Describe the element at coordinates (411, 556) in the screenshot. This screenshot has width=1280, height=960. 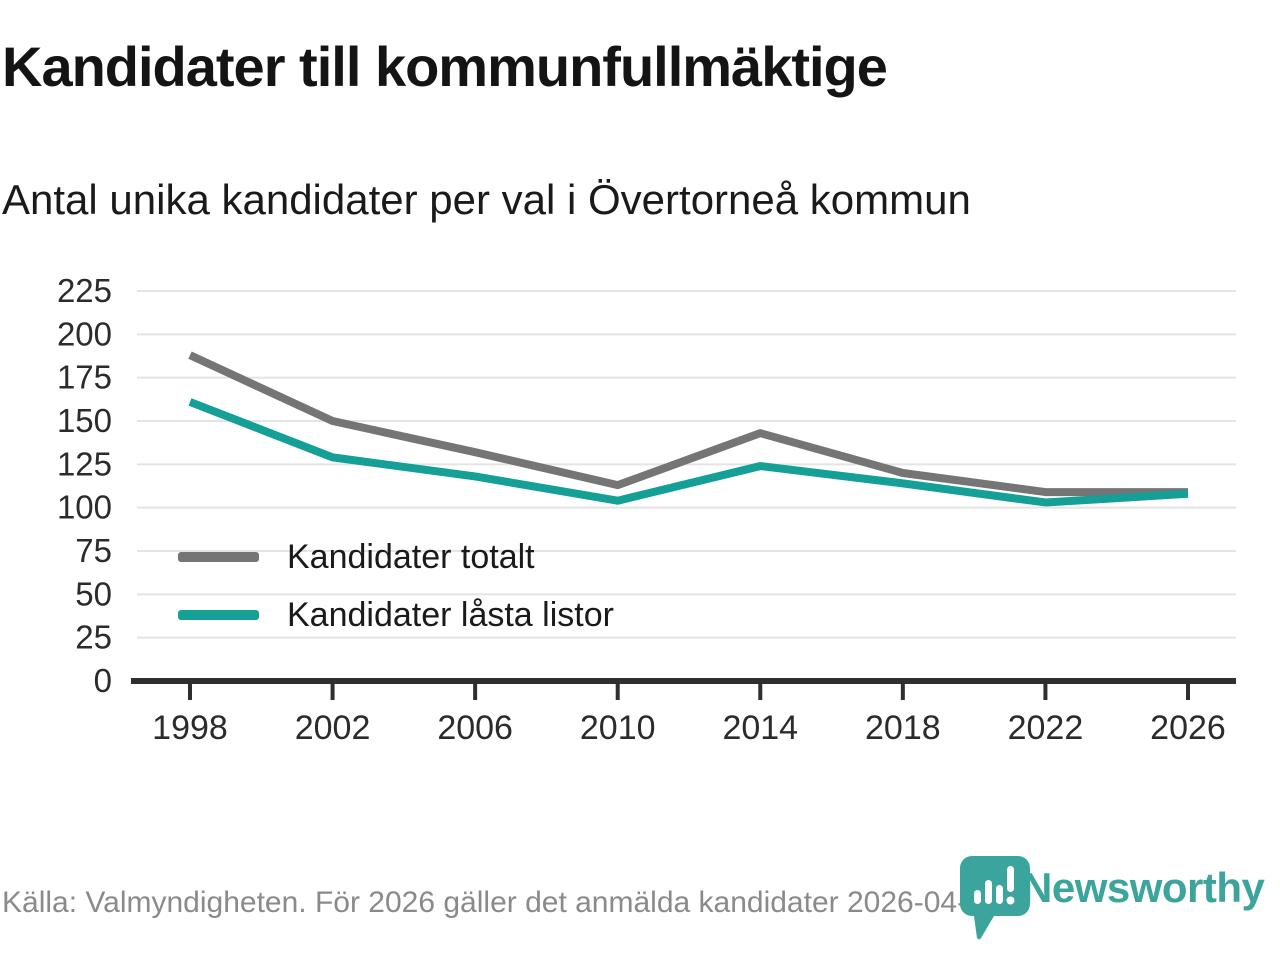
I see `legend-label-total: Kandidater totalt` at that location.